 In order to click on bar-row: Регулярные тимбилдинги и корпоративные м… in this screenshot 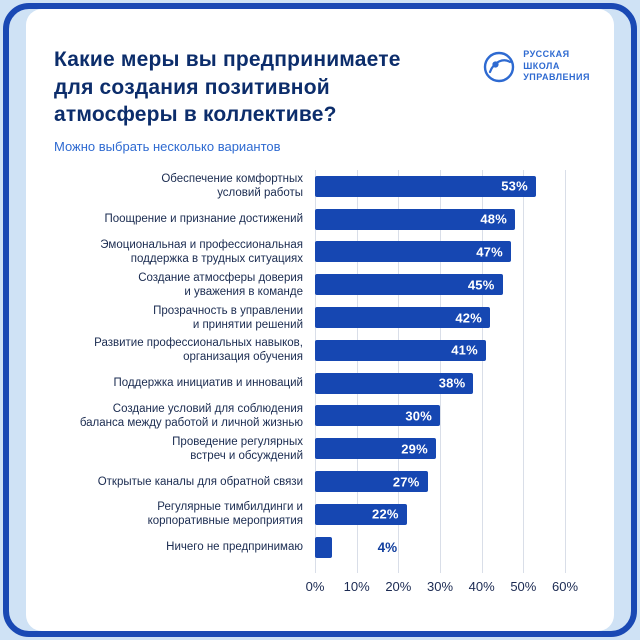, I will do `click(322, 514)`.